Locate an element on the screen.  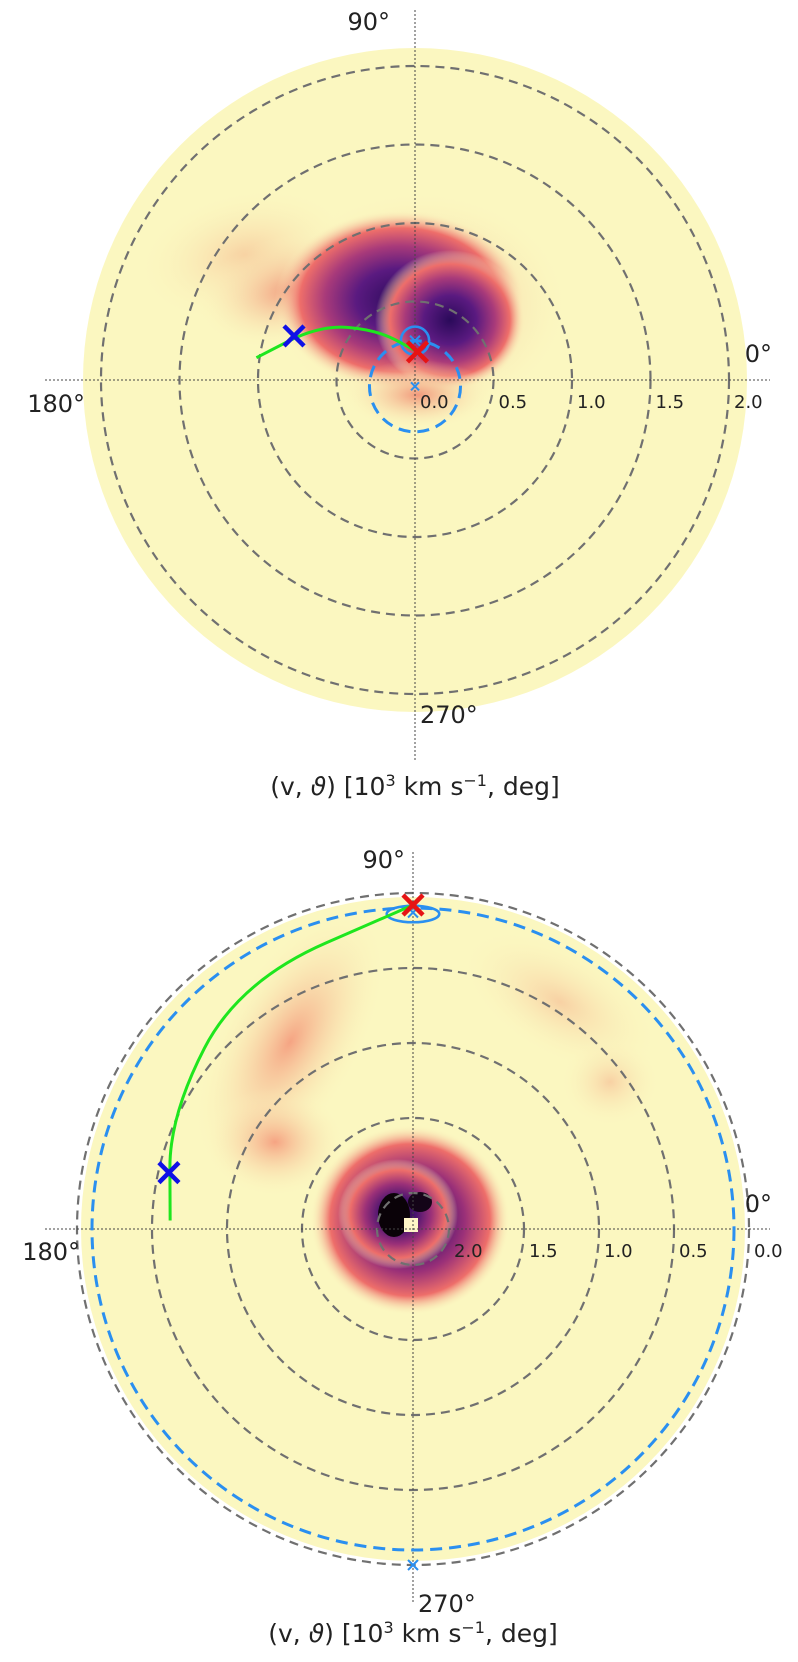
radial-tick-labels: 2.0 1.5 1.0 0.5 0.0 is located at coordinates (618, 1251).